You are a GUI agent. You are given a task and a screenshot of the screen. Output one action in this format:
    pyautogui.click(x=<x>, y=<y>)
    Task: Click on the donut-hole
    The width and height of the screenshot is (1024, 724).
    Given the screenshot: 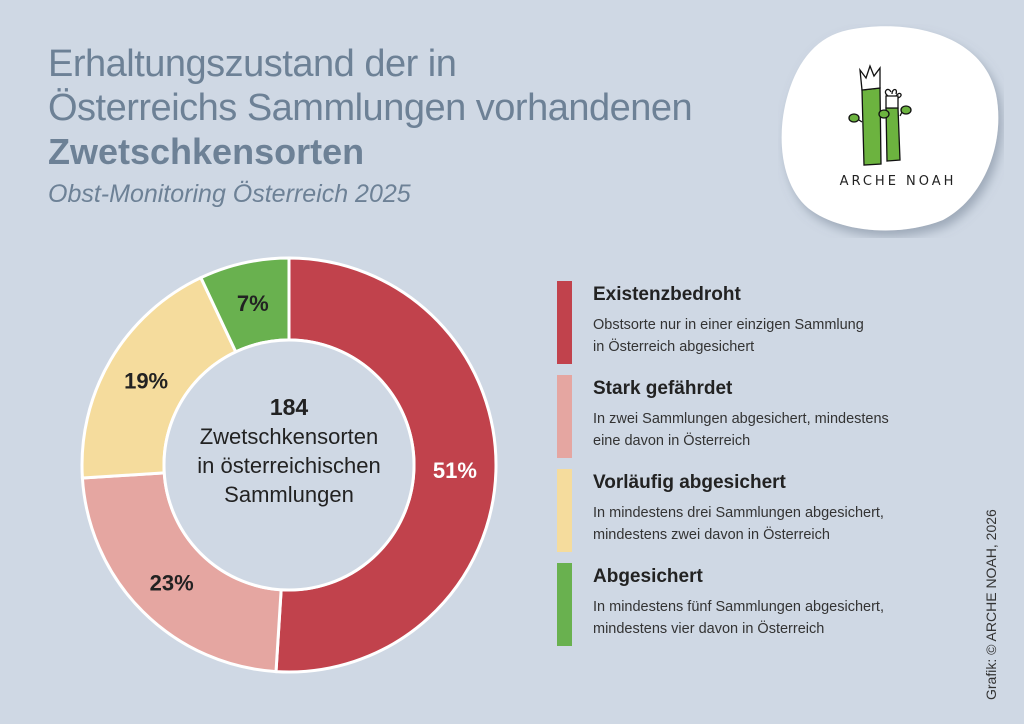 What is the action you would take?
    pyautogui.click(x=289, y=465)
    